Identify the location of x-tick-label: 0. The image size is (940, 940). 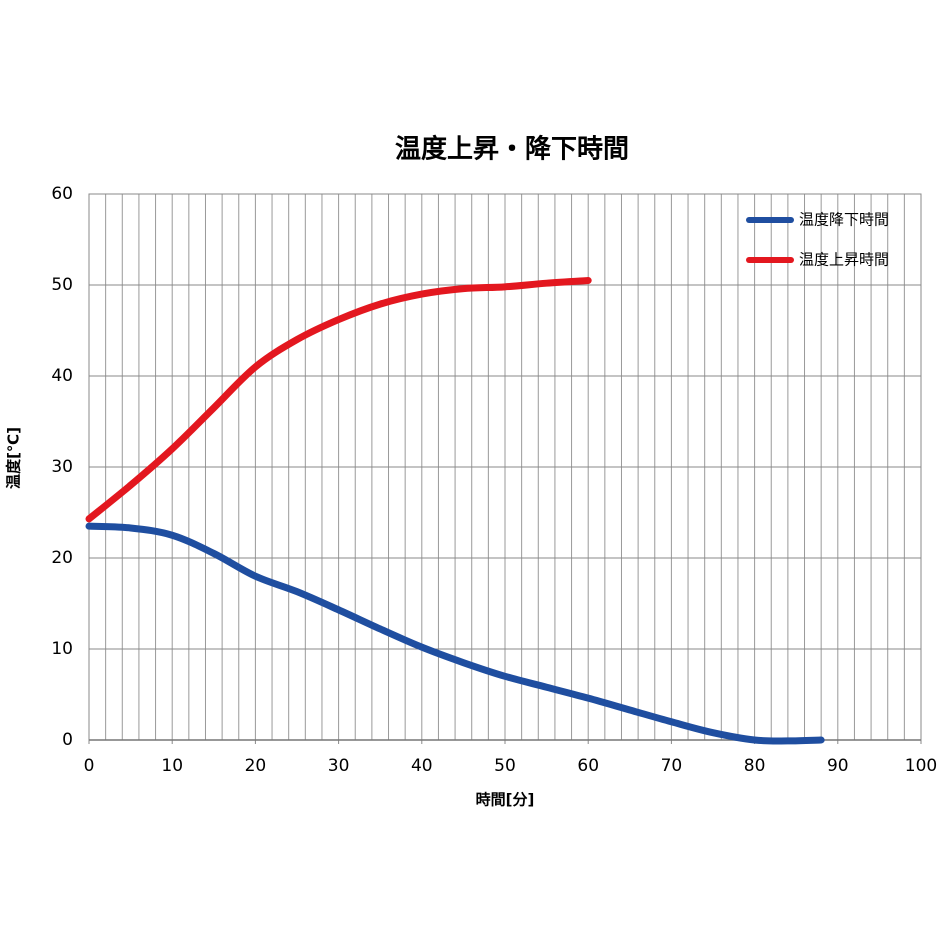
(89, 766).